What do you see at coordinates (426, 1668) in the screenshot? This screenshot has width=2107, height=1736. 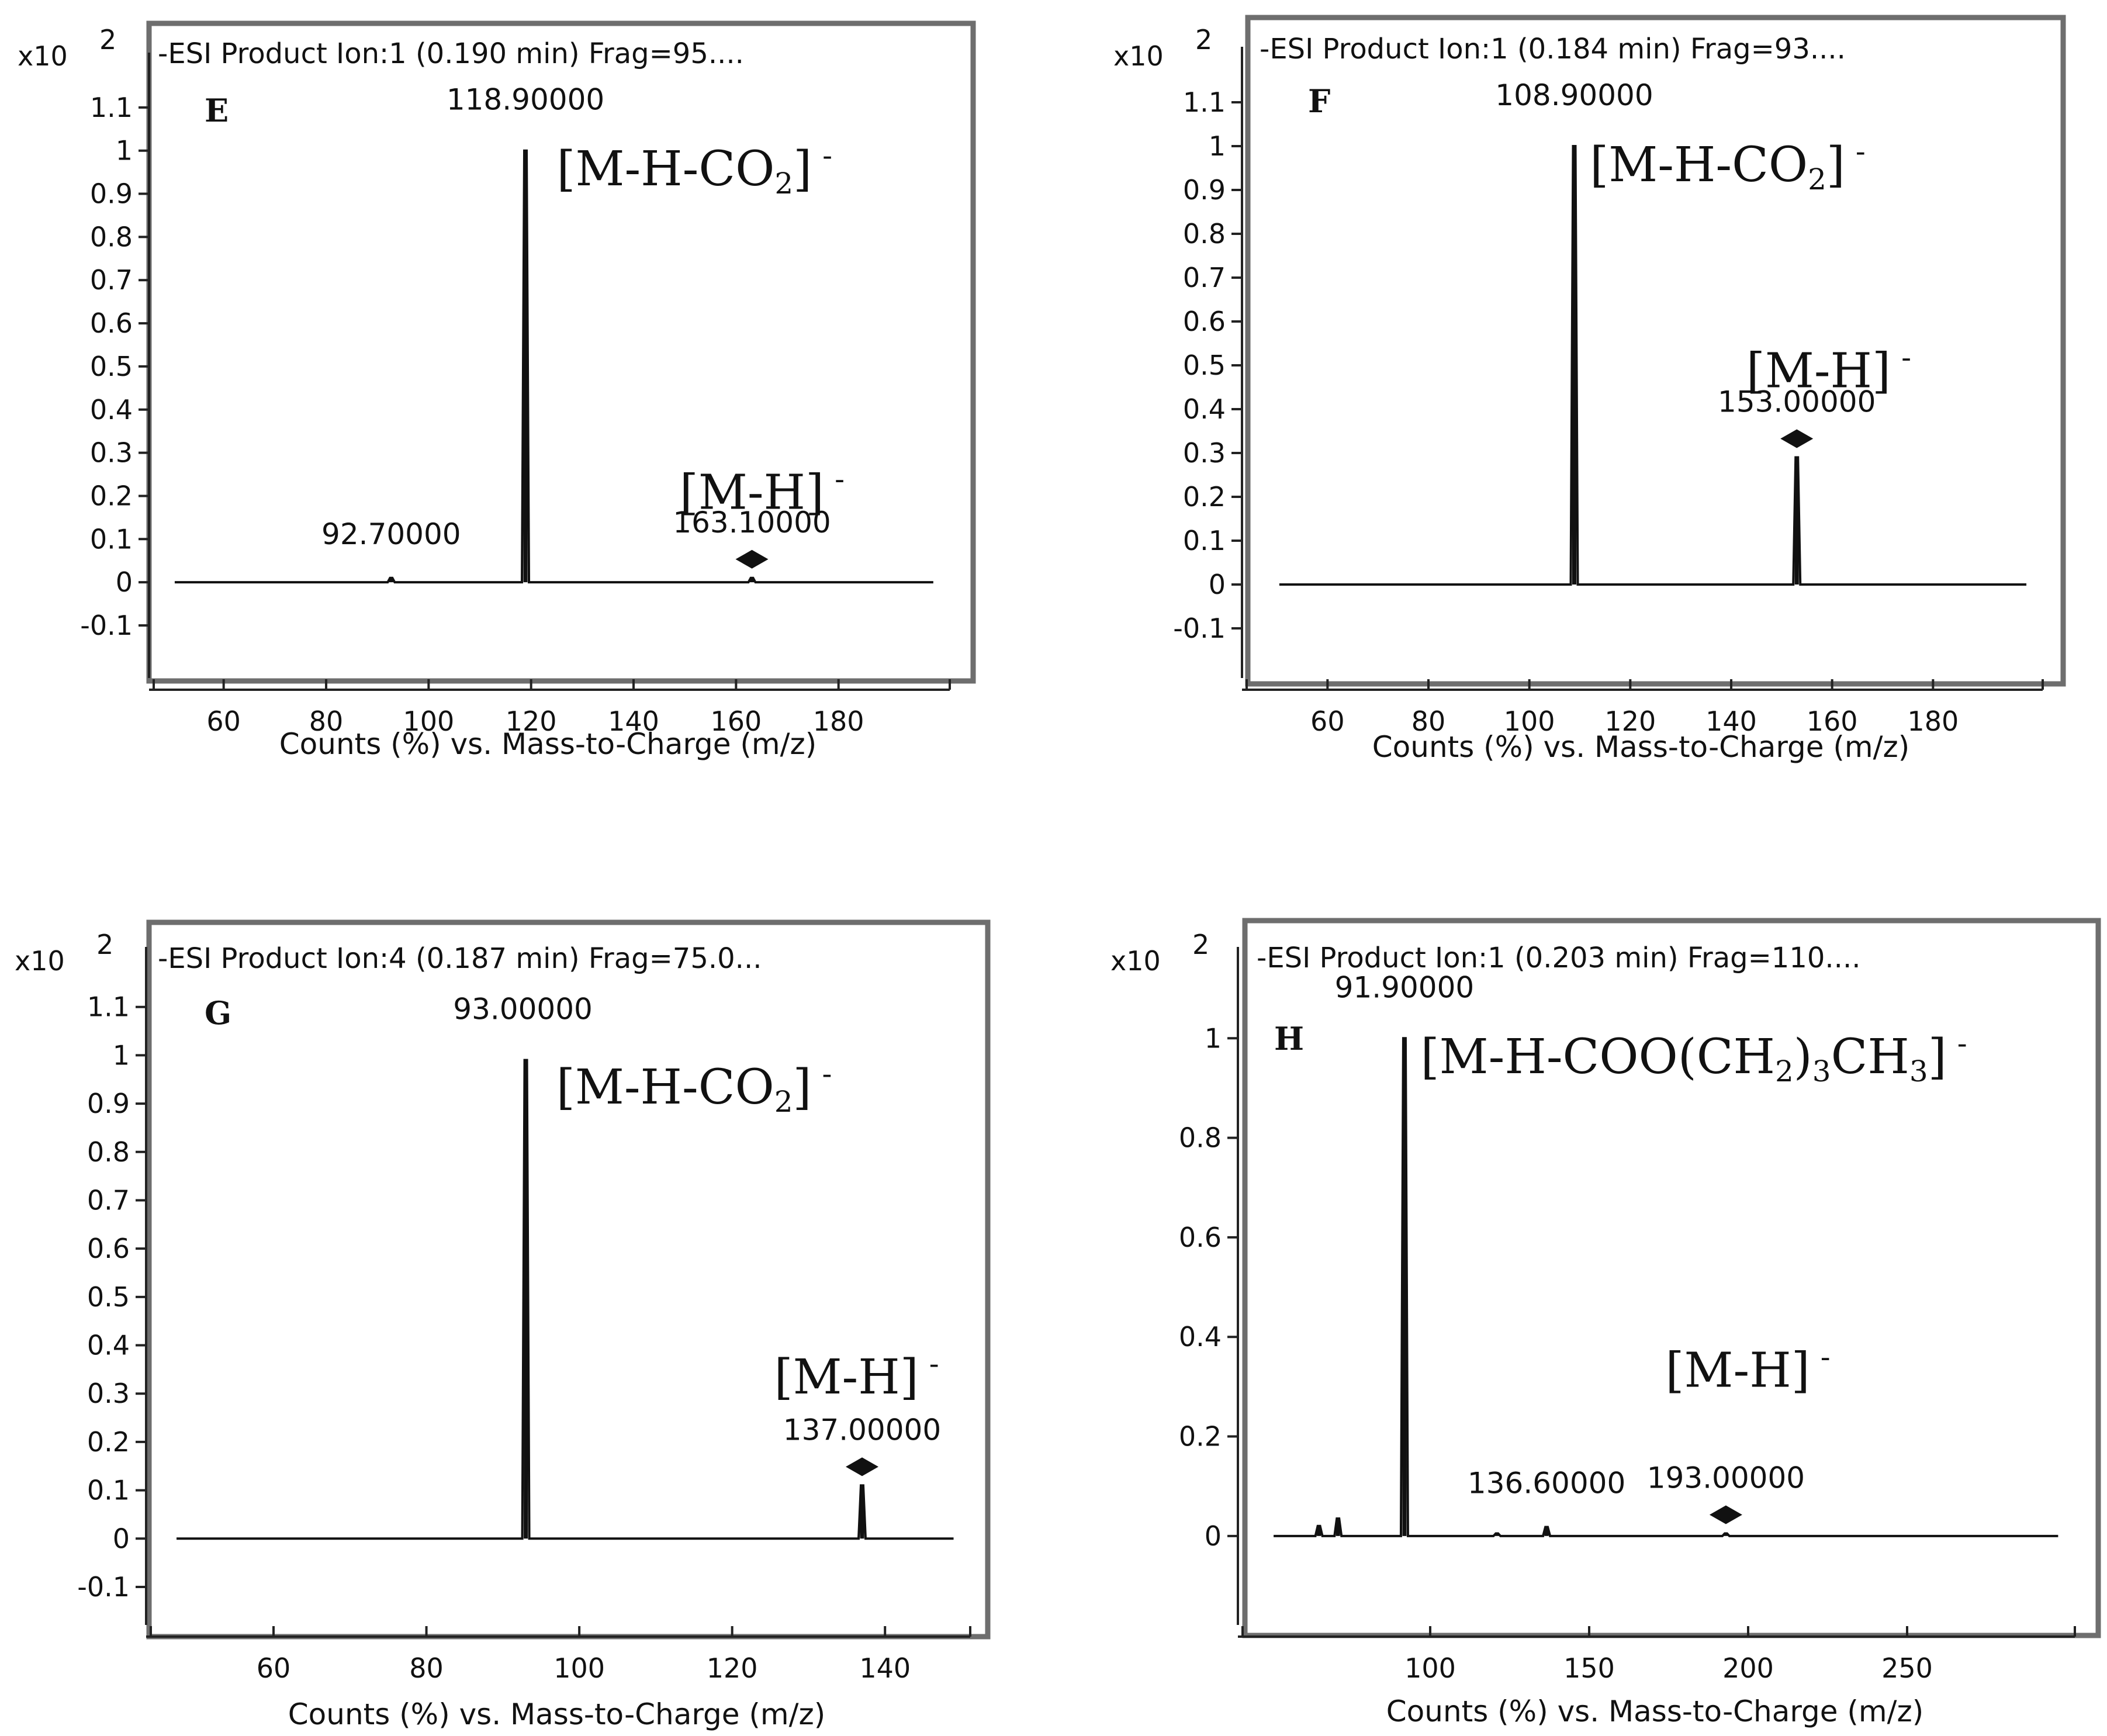 I see `x-tick-label: 80` at bounding box center [426, 1668].